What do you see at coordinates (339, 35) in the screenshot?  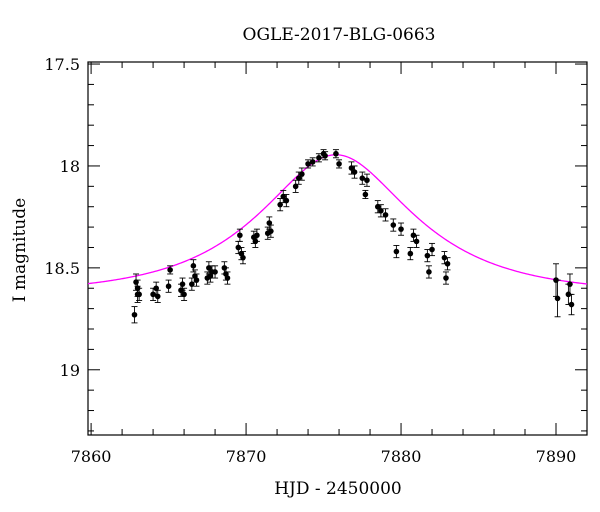 I see `chart-title: OGLE-2017-BLG-0663` at bounding box center [339, 35].